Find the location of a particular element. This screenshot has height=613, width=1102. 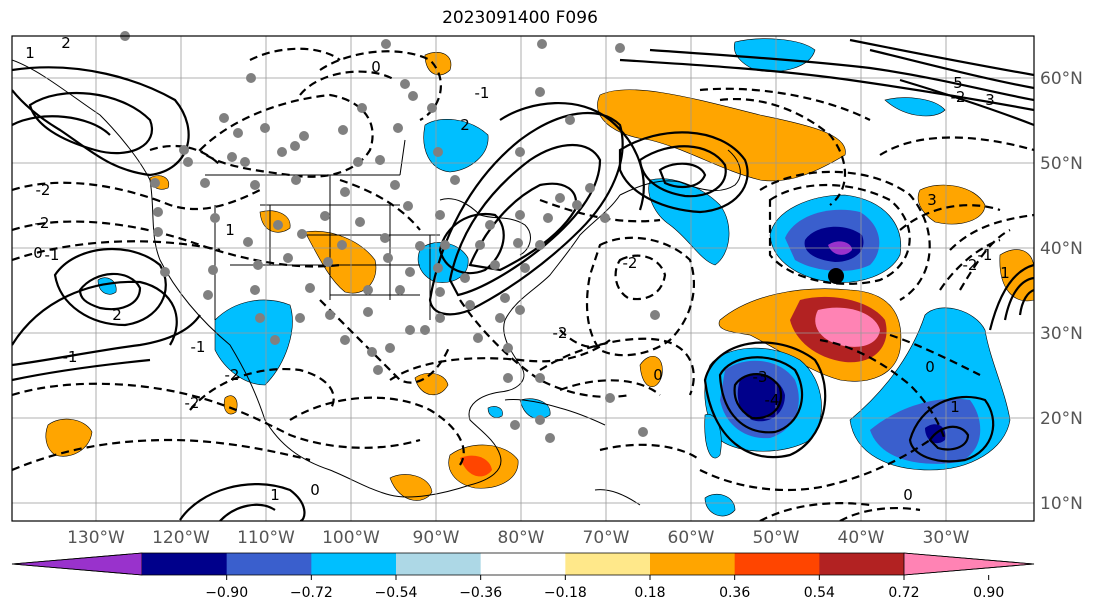

colorbar-tick-label: −0.90 is located at coordinates (226, 593).